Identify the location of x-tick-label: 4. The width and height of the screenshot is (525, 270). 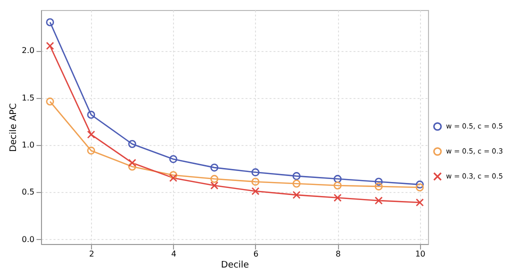
(173, 254).